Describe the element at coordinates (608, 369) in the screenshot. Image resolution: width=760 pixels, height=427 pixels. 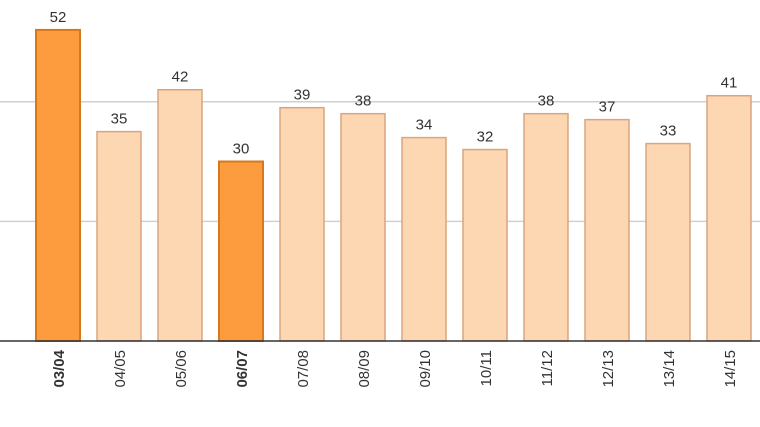
I see `x-tick-label: 12/13` at that location.